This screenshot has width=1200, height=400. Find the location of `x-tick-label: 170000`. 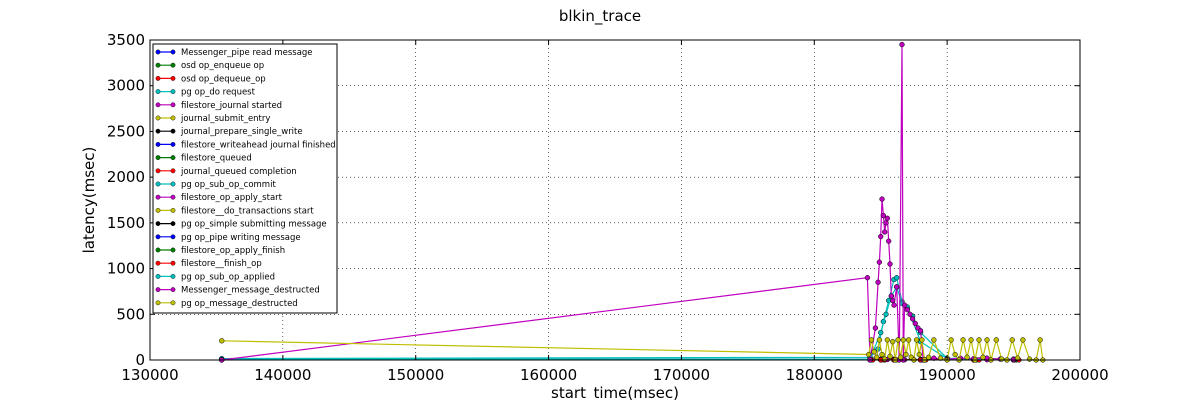

x-tick-label: 170000 is located at coordinates (681, 375).